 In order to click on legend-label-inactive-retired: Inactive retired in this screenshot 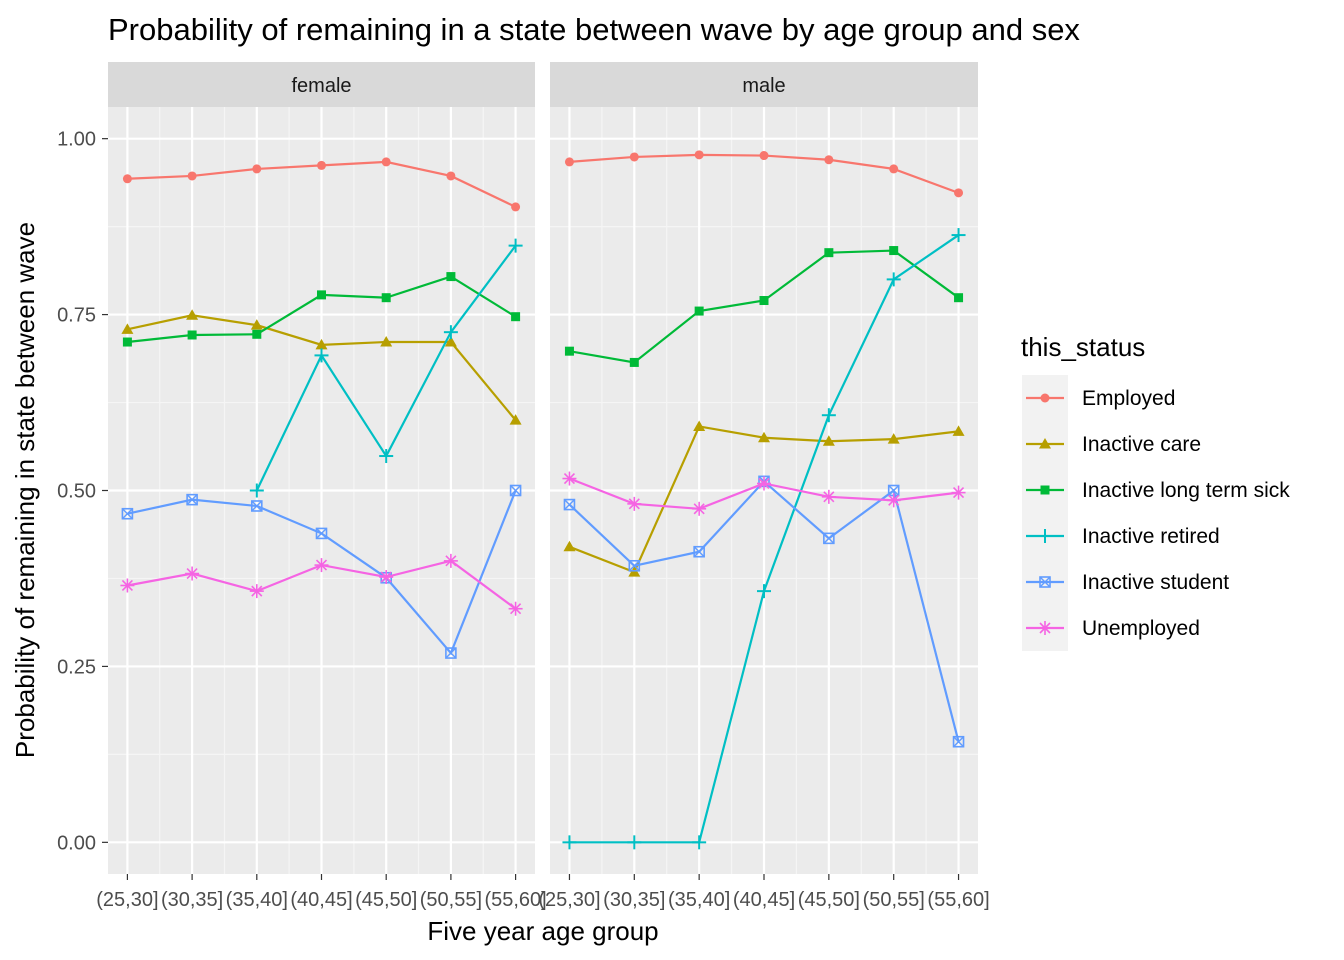, I will do `click(1151, 536)`.